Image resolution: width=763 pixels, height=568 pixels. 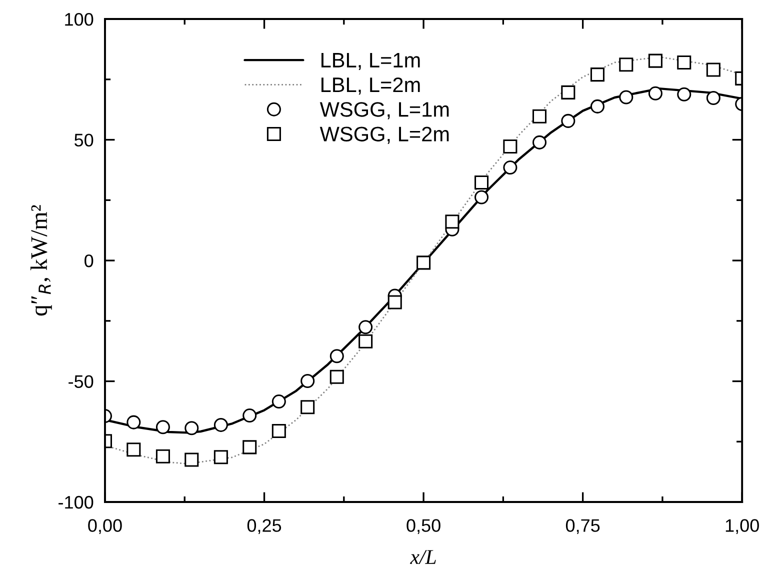 I want to click on y-tick-label: 50, so click(x=84, y=140).